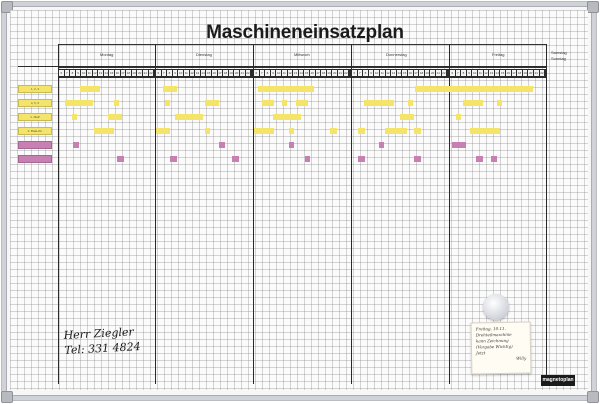  Describe the element at coordinates (282, 66) in the screenshot. I see `row-rule` at that location.